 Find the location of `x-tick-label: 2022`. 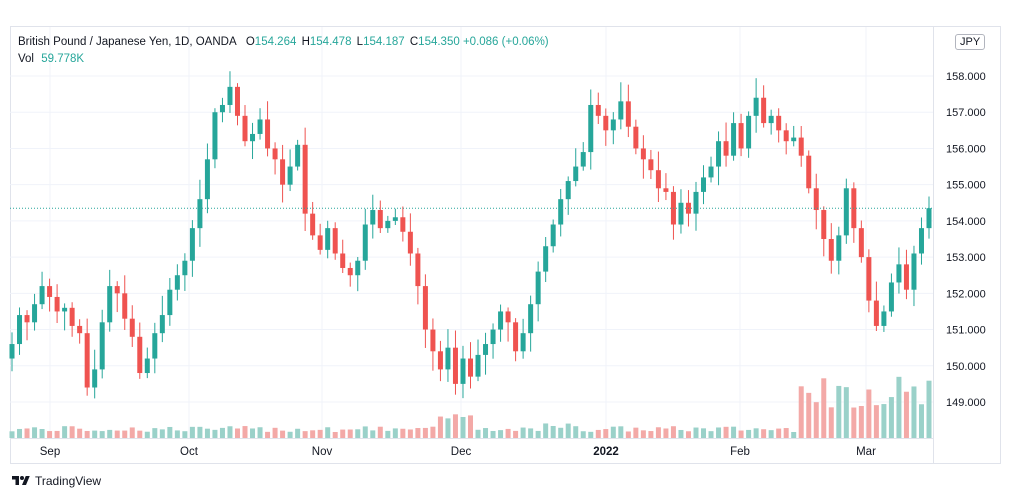

x-tick-label: 2022 is located at coordinates (606, 452).